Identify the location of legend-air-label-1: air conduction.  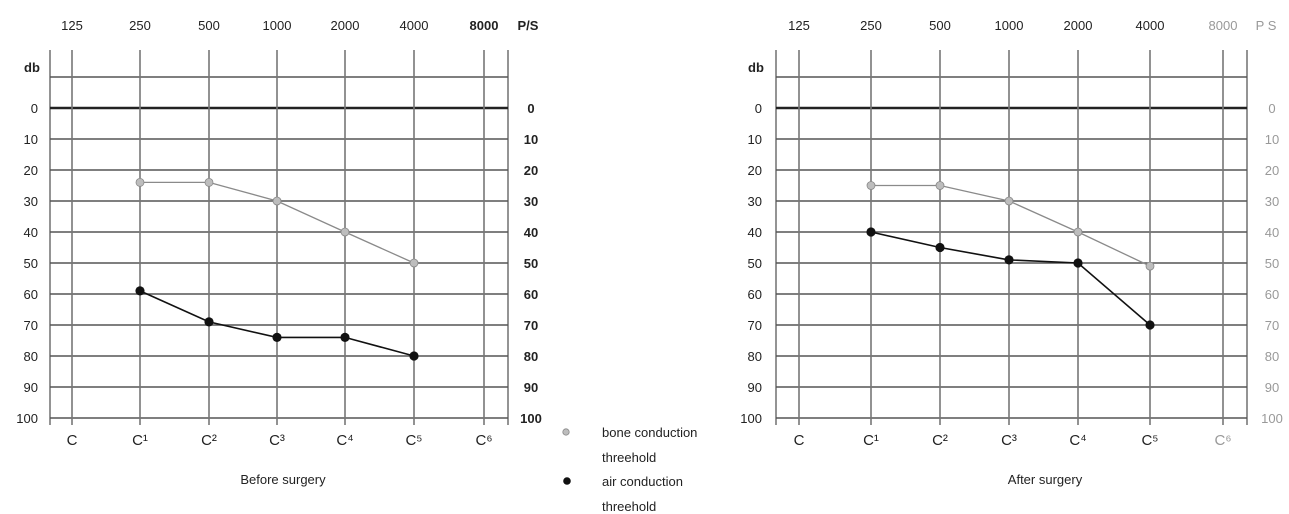
(642, 481).